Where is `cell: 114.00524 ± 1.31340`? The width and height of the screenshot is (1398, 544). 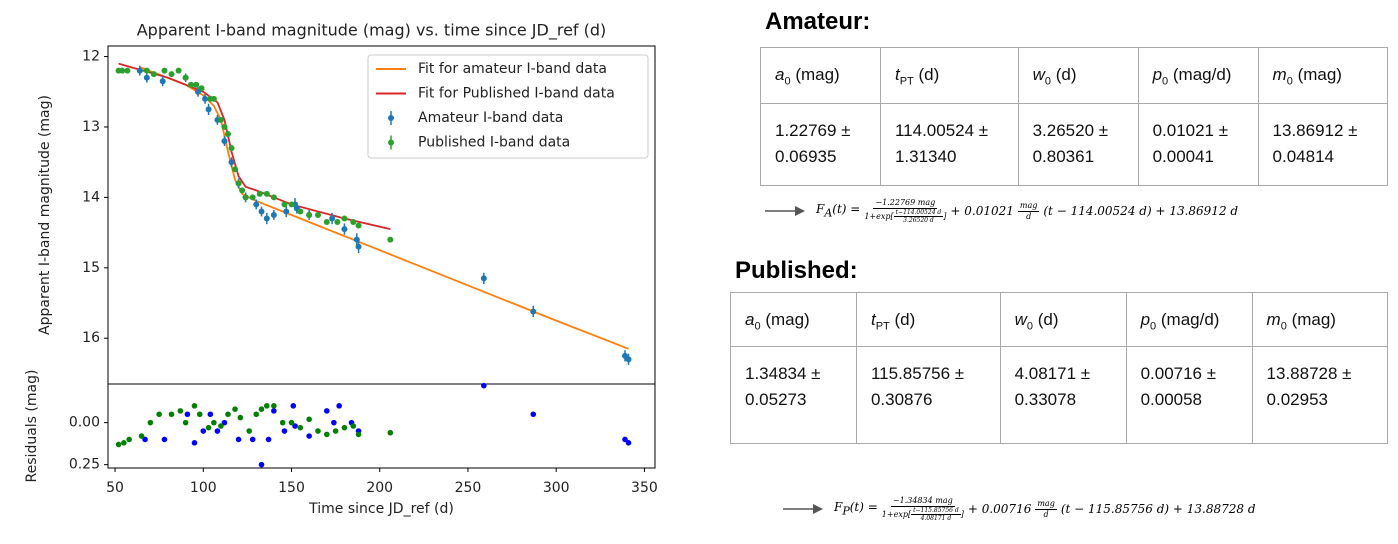 cell: 114.00524 ± 1.31340 is located at coordinates (949, 144).